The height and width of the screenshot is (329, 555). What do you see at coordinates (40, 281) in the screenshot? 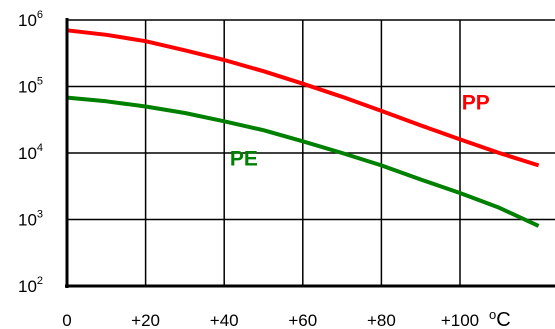
I see `y-tick-exponent: 2` at bounding box center [40, 281].